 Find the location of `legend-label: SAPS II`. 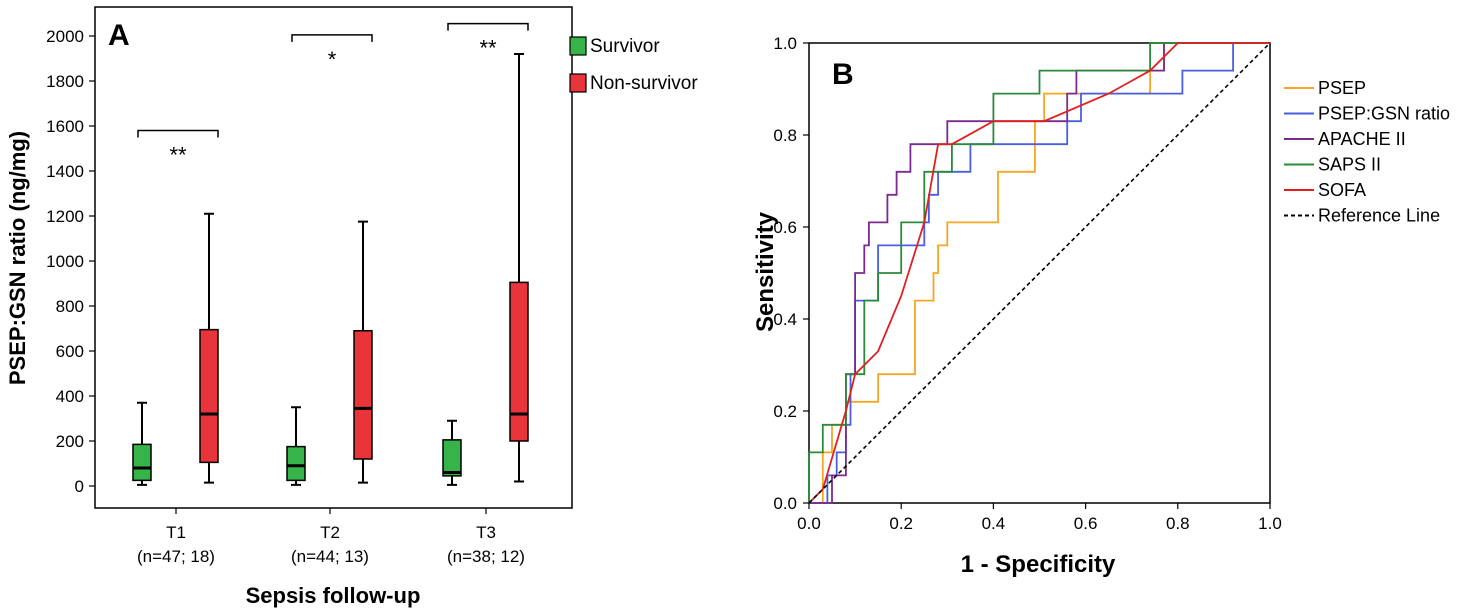

legend-label: SAPS II is located at coordinates (1349, 165).